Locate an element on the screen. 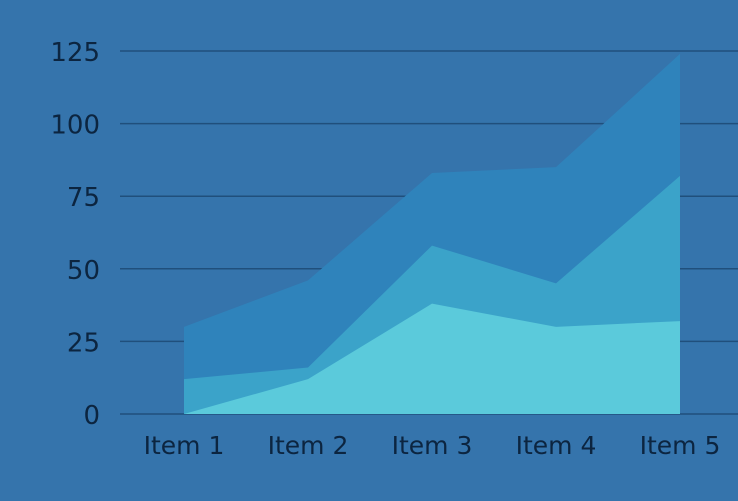 This screenshot has width=738, height=501. y-tick-label-0: 0 is located at coordinates (91, 416).